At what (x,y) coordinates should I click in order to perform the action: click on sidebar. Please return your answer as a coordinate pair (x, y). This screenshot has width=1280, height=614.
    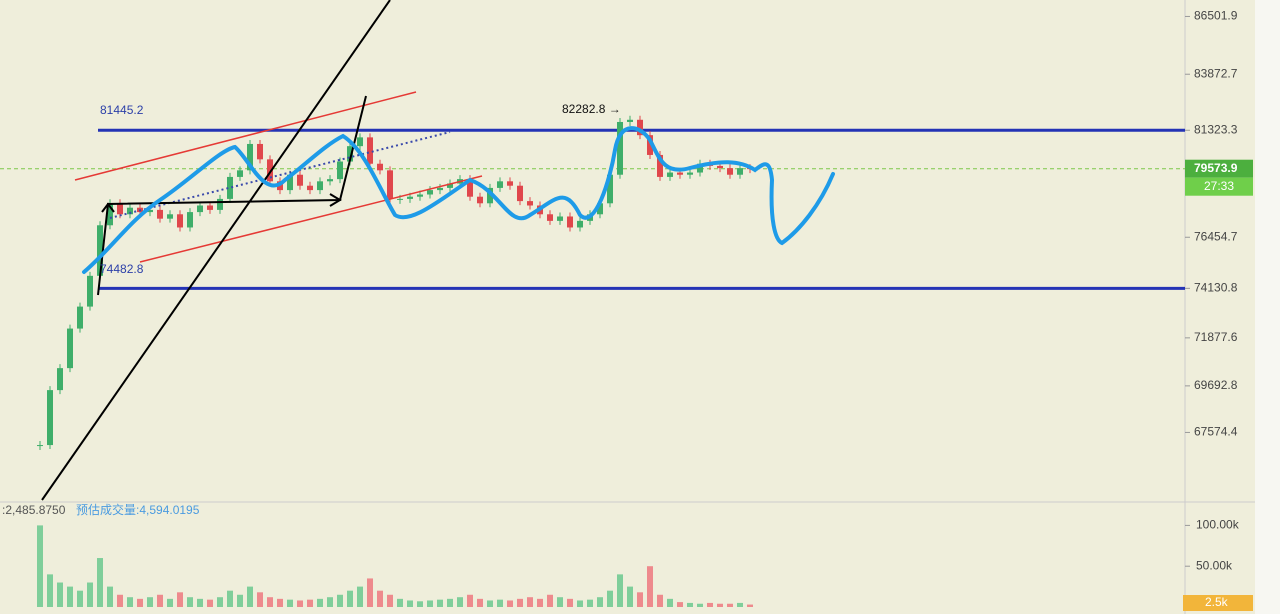
    Looking at the image, I should click on (1267, 307).